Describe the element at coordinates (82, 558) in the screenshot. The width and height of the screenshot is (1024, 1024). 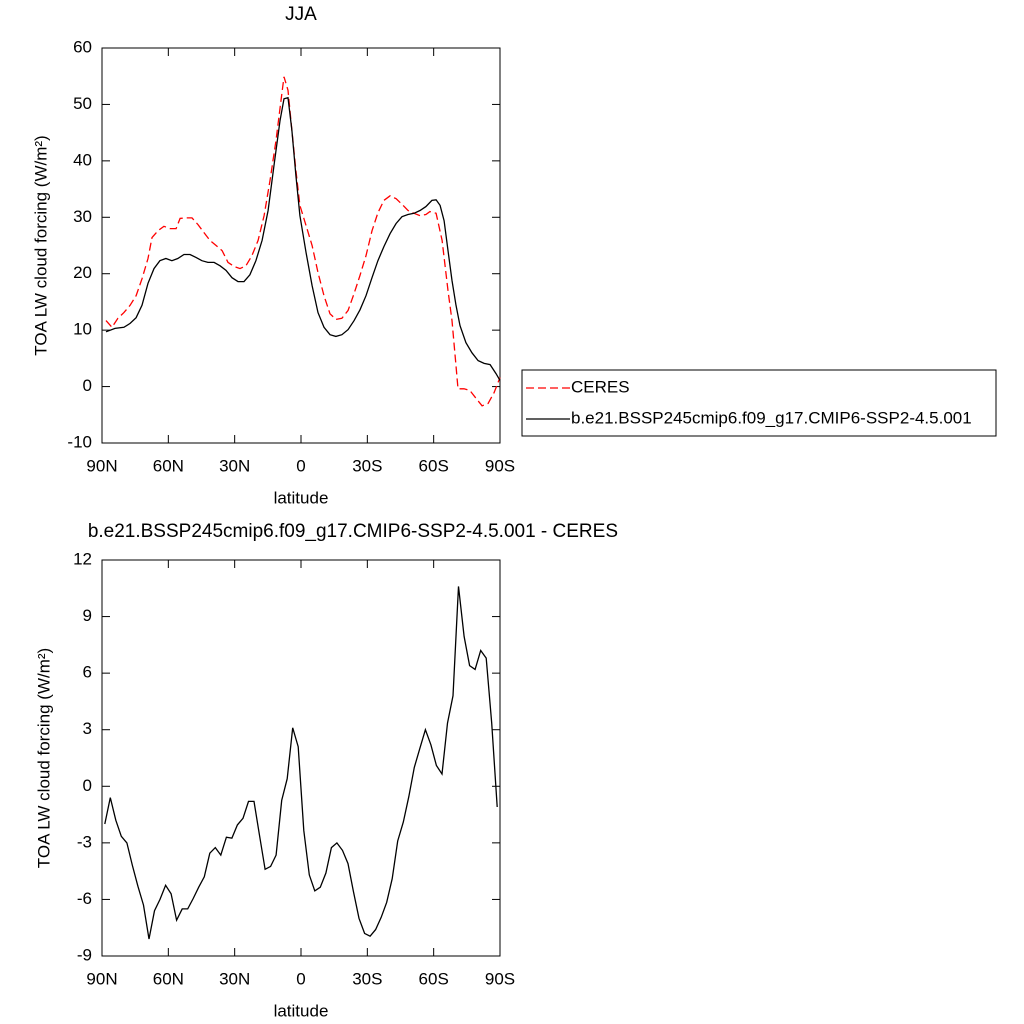
I see `y-tick-label: 12` at that location.